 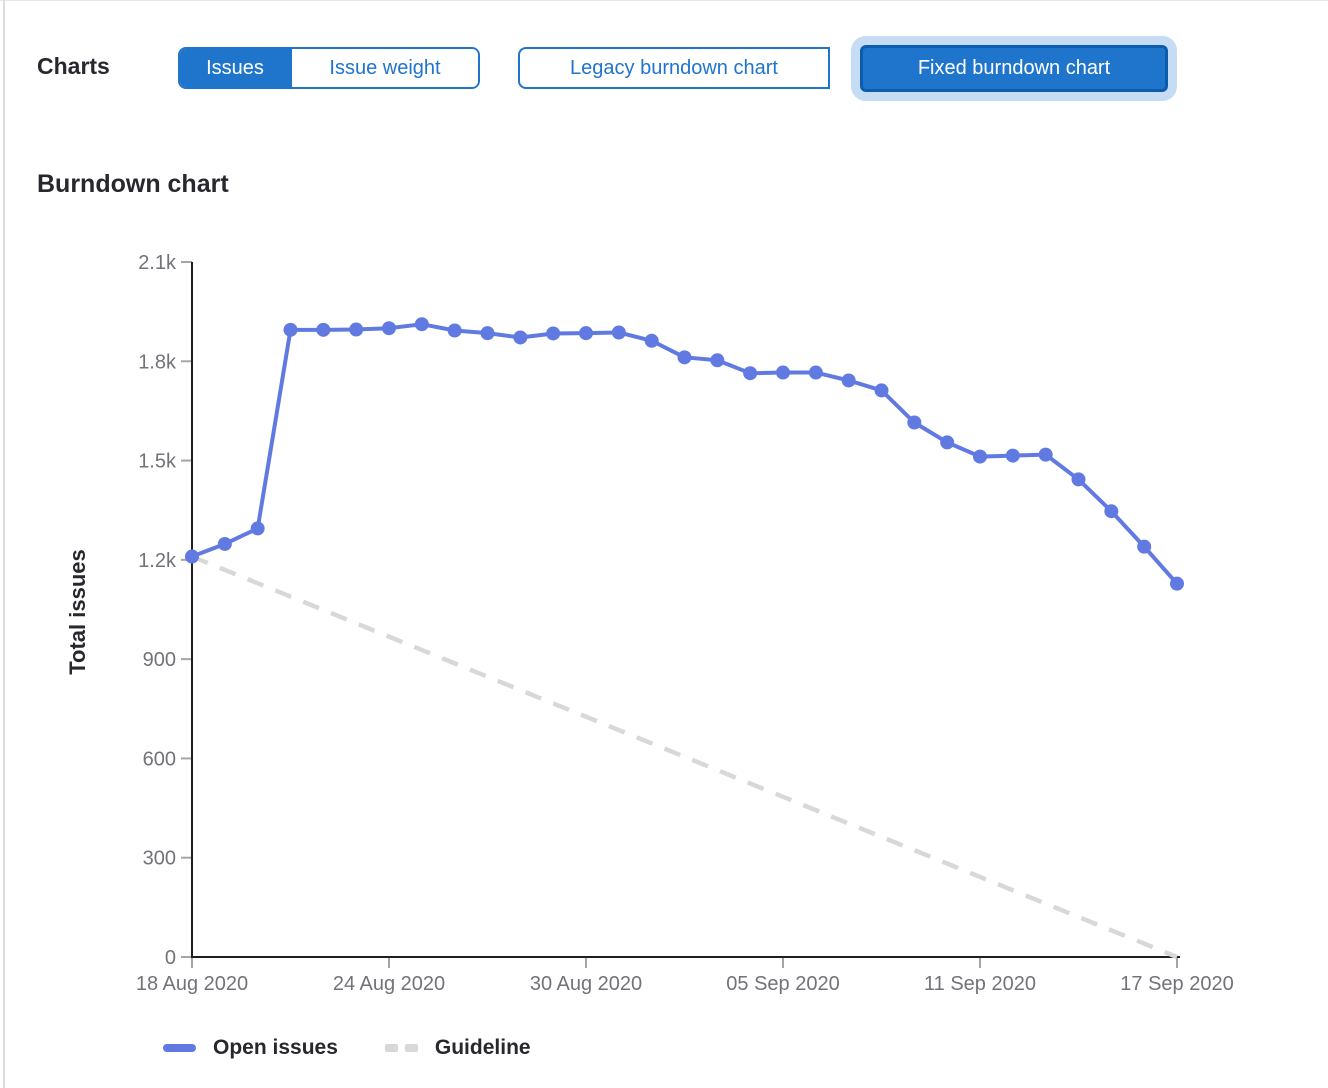 I want to click on guideline-dash-swatch, so click(x=401, y=1048).